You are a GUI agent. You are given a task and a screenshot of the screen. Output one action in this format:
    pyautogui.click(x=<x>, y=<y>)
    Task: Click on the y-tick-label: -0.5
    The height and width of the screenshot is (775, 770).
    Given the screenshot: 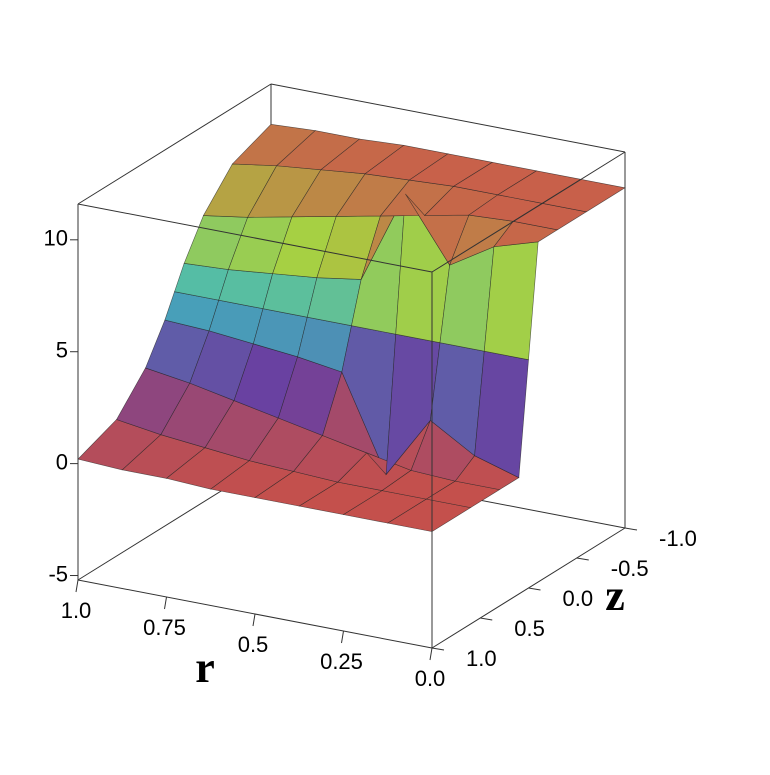 What is the action you would take?
    pyautogui.click(x=630, y=568)
    